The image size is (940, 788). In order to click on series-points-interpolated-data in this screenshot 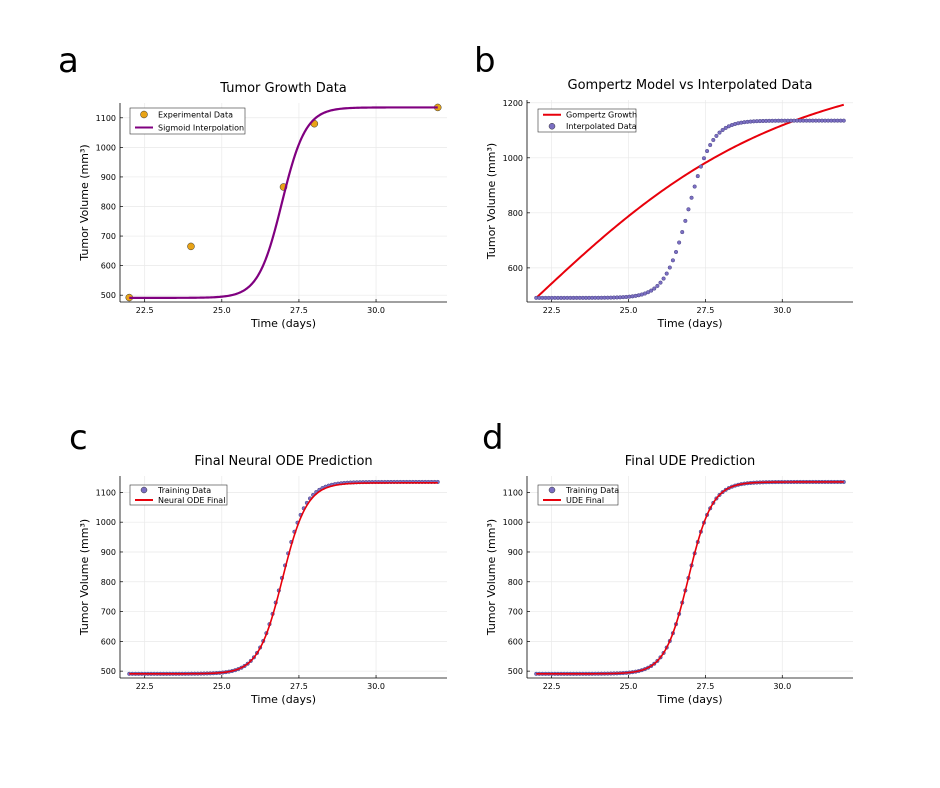, I will do `click(690, 209)`.